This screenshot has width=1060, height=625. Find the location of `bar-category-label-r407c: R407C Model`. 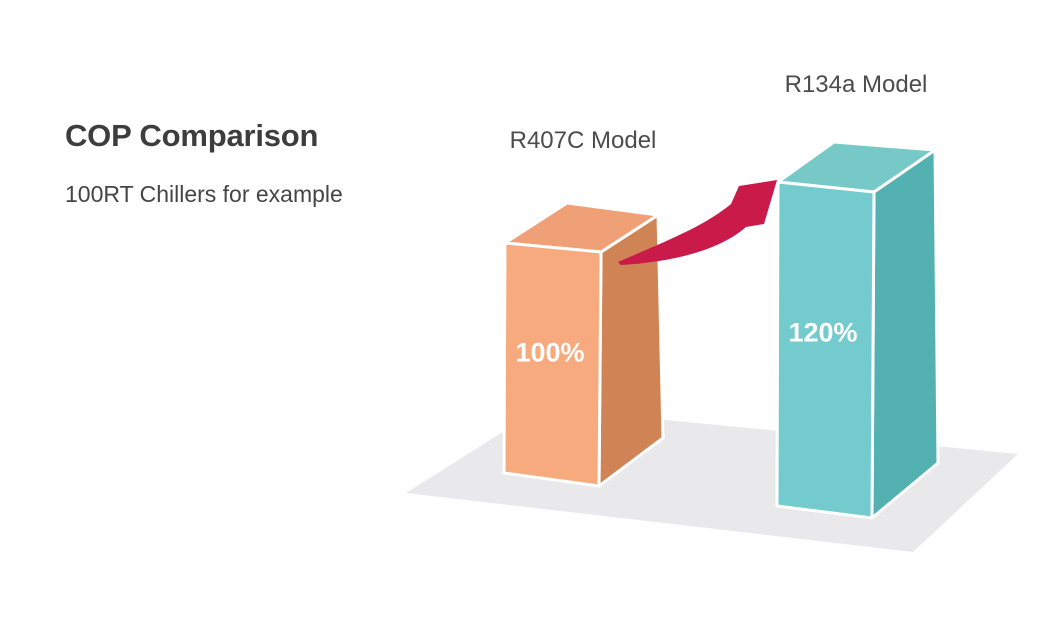

bar-category-label-r407c: R407C Model is located at coordinates (583, 140).